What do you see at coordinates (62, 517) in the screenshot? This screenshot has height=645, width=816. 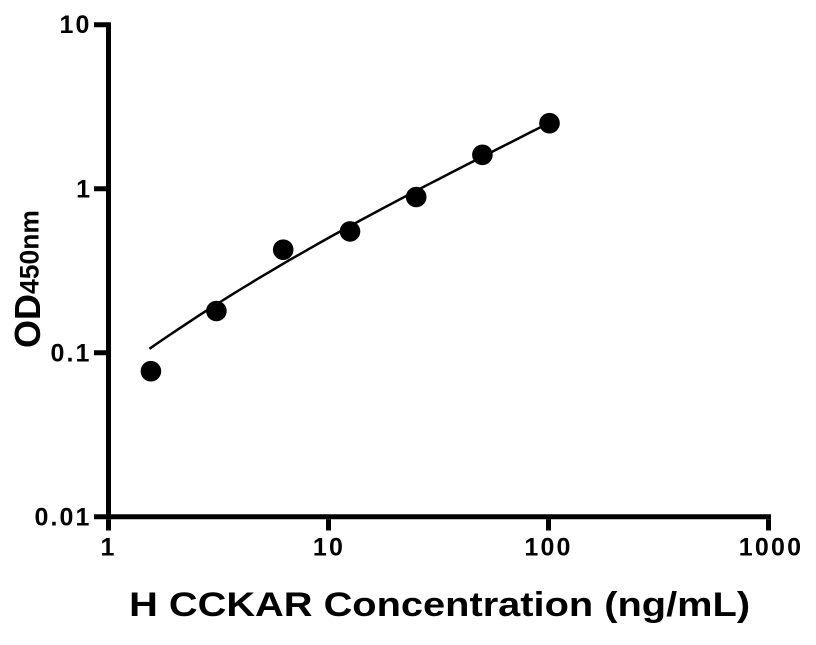 I see `svg-text: 0.01` at bounding box center [62, 517].